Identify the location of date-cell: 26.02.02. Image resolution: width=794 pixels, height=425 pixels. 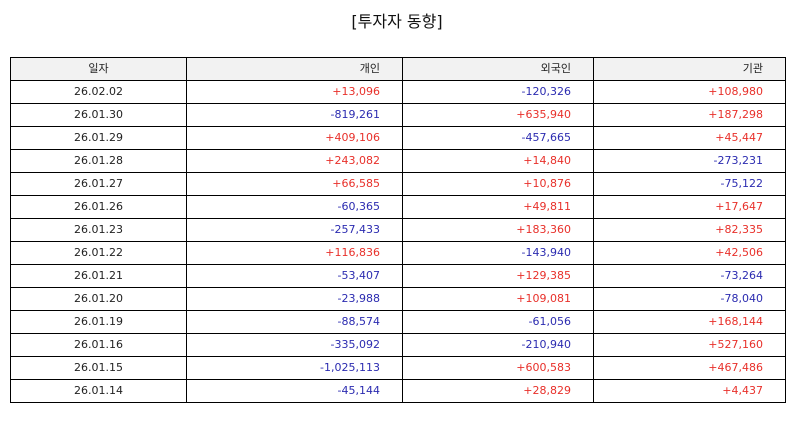
(98, 92).